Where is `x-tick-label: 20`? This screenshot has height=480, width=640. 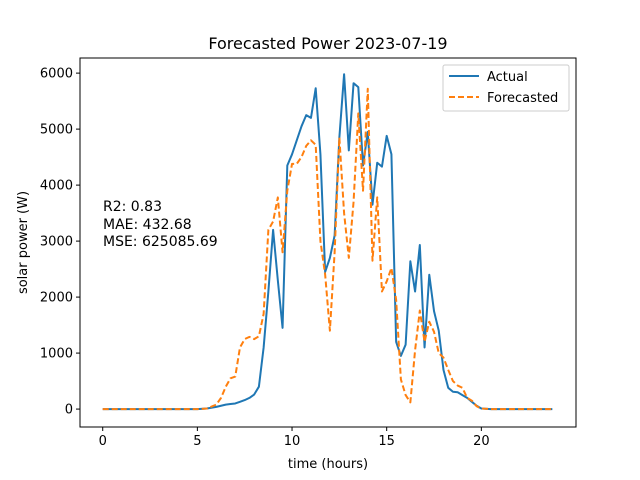 x-tick-label: 20 is located at coordinates (481, 441).